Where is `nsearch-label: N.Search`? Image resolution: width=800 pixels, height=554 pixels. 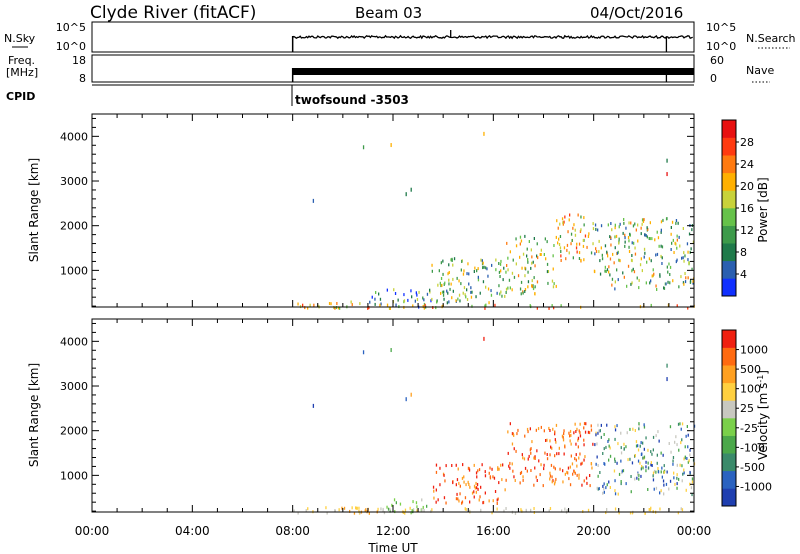
nsearch-label: N.Search is located at coordinates (771, 38).